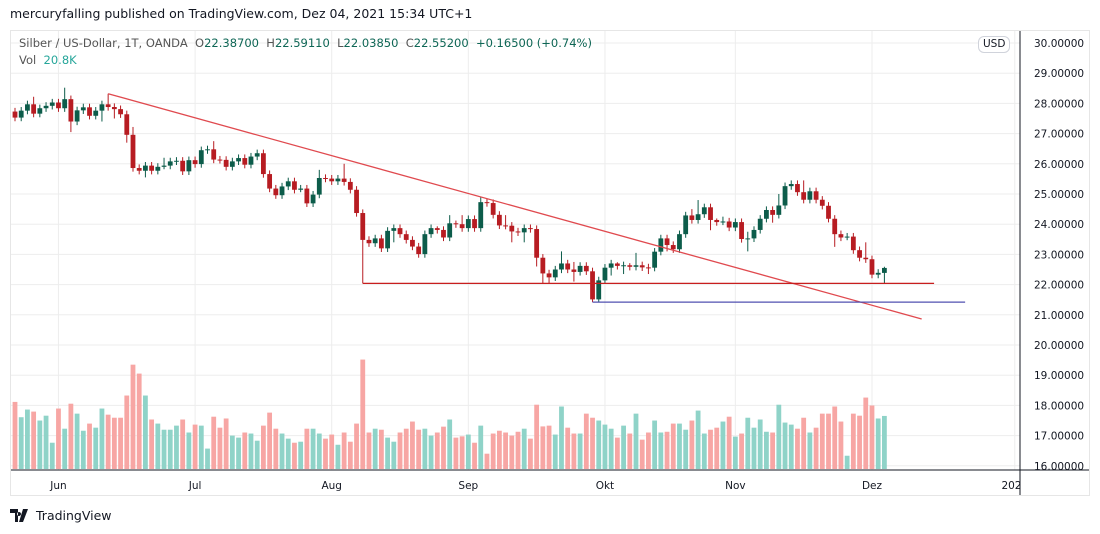 This screenshot has width=1100, height=534. What do you see at coordinates (103, 43) in the screenshot?
I see `symbol-title: Silber / US-Dollar, 1T, OANDA` at bounding box center [103, 43].